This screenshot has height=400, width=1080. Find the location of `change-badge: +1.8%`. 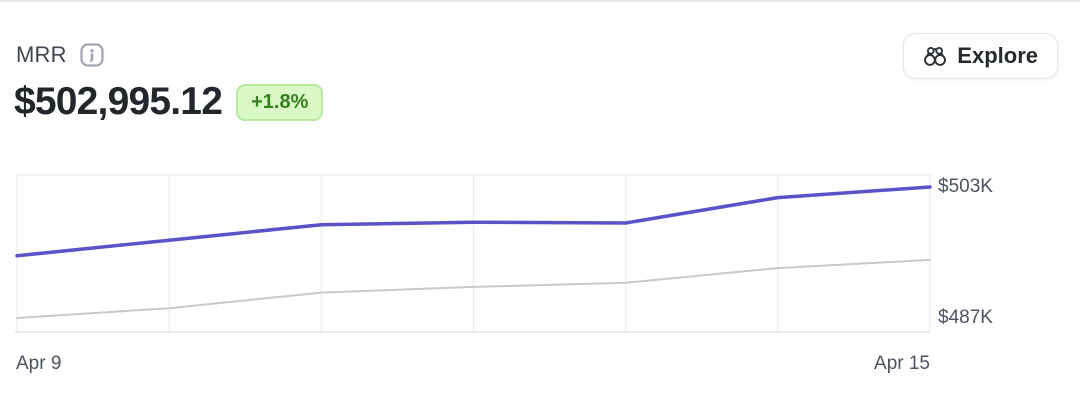

change-badge: +1.8% is located at coordinates (280, 102).